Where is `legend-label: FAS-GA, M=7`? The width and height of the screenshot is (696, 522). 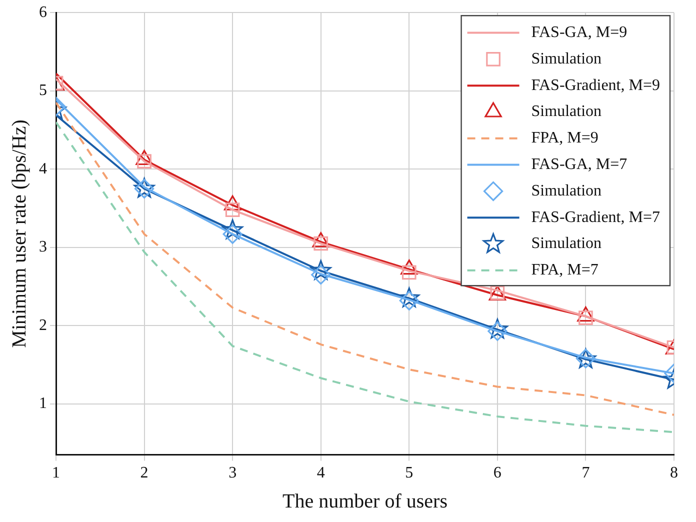 legend-label: FAS-GA, M=7 is located at coordinates (579, 165).